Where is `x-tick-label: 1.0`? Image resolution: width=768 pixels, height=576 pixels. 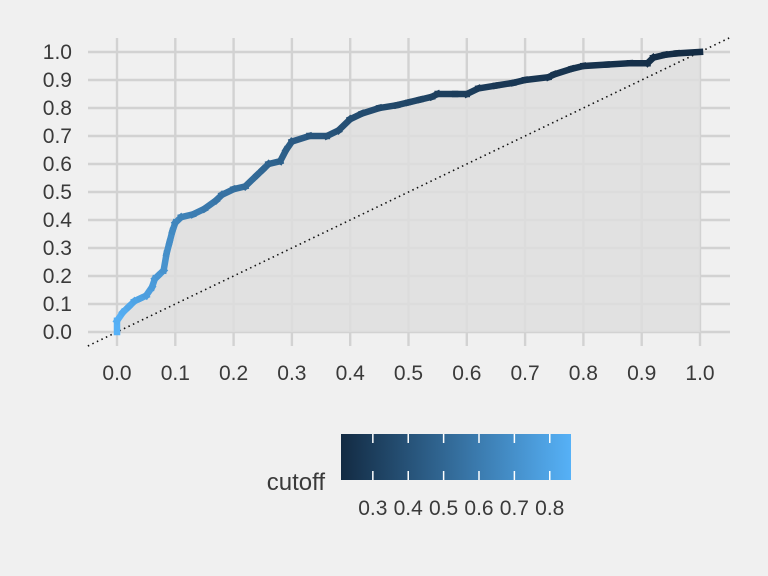 x-tick-label: 1.0 is located at coordinates (699, 373).